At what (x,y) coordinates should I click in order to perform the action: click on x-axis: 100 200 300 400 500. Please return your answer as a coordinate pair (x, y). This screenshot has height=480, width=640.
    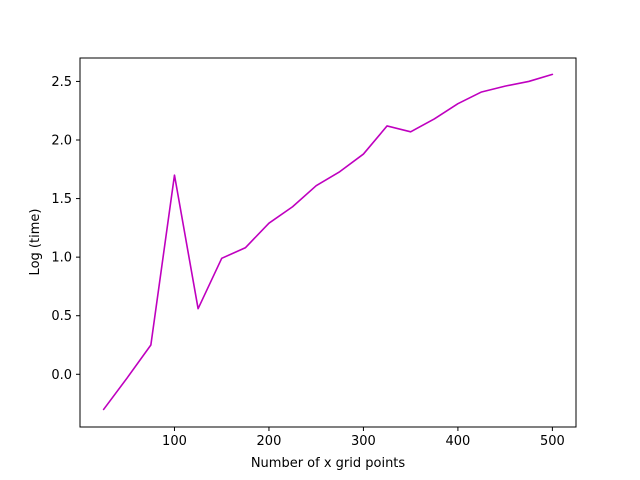
    Looking at the image, I should click on (363, 438).